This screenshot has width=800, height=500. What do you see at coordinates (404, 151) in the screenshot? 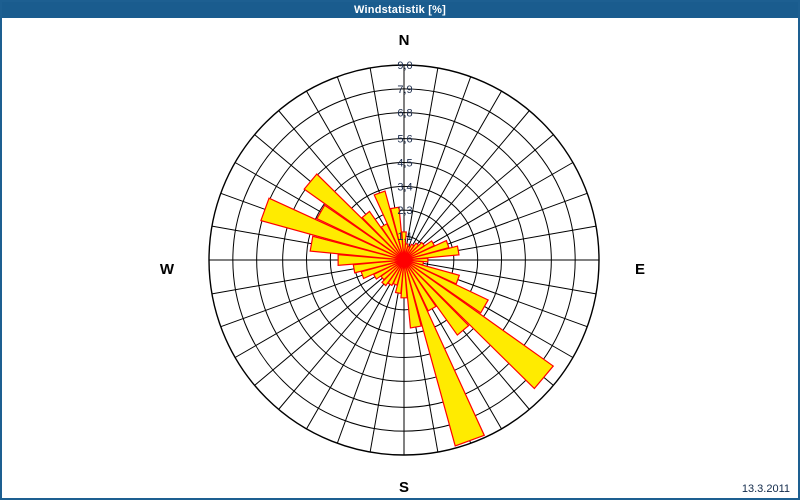
I see `radial-axis-labels: 1,1 2,3 3,4 4,5 5,6 6,8 7,9 9,0` at bounding box center [404, 151].